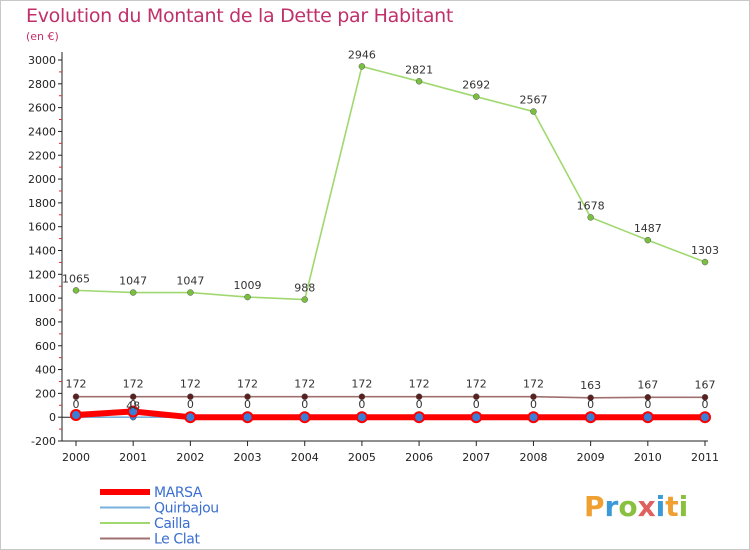 Image resolution: width=750 pixels, height=550 pixels. Describe the element at coordinates (42, 131) in the screenshot. I see `y-tick-label: 2400` at that location.